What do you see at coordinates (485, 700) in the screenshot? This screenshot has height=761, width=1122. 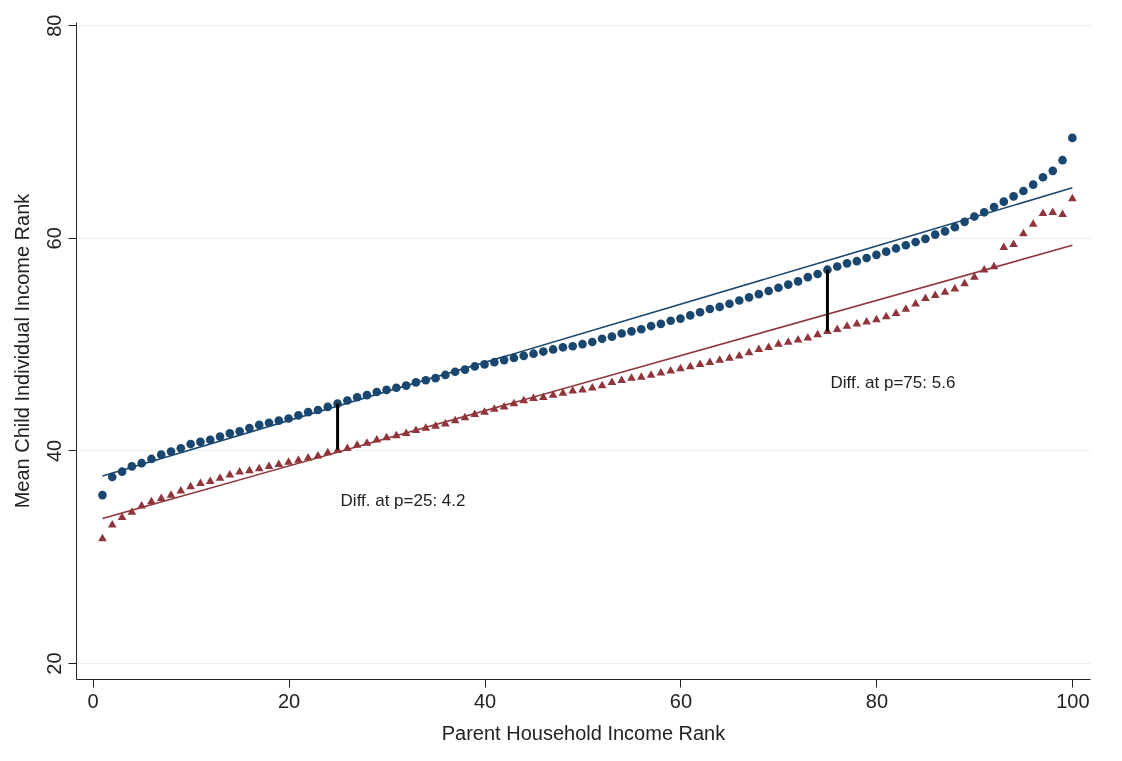 I see `x-tick-label: 40` at bounding box center [485, 700].